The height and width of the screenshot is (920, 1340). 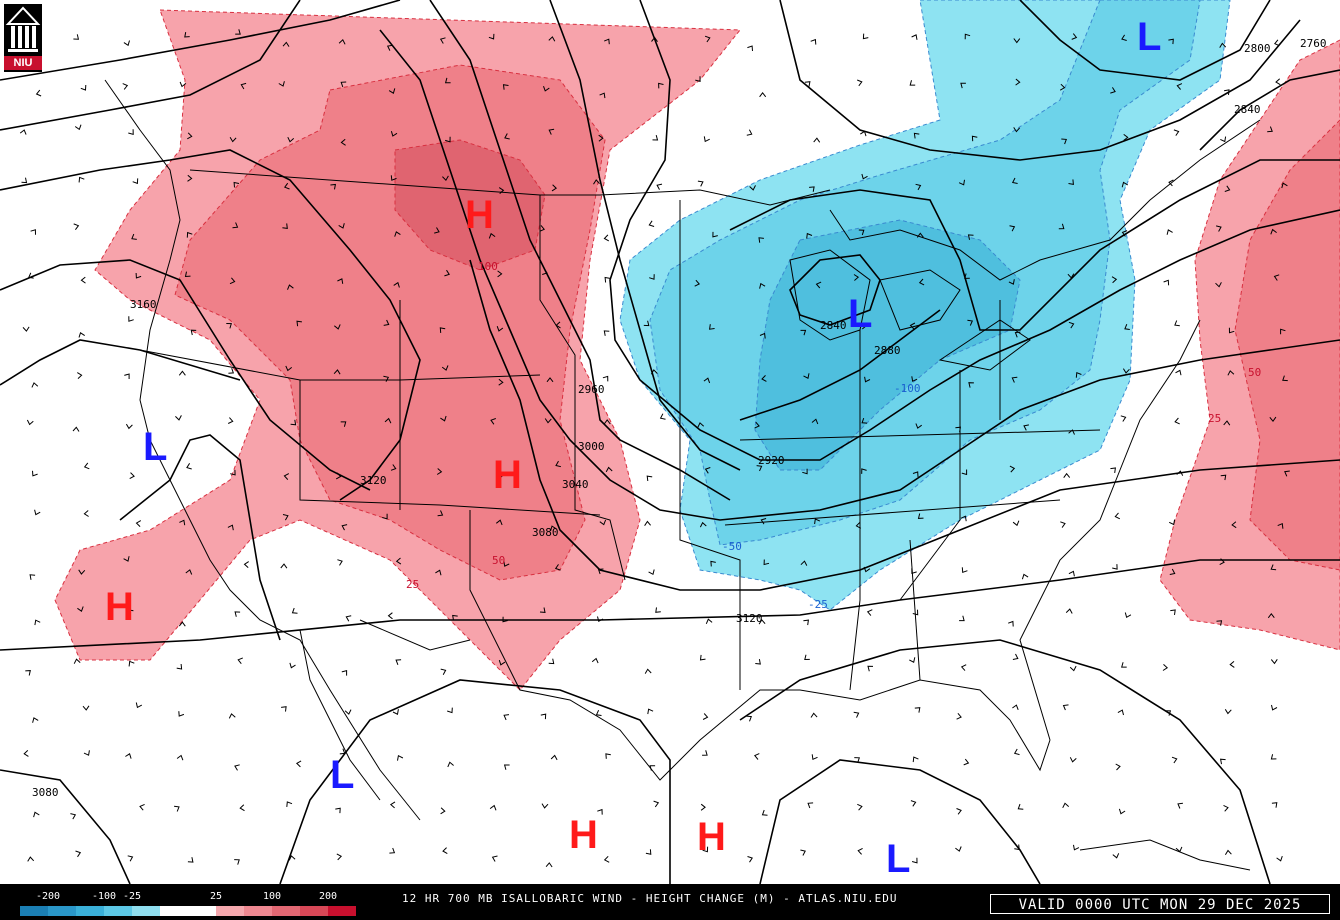 I want to click on legend-label: -200, so click(x=48, y=896).